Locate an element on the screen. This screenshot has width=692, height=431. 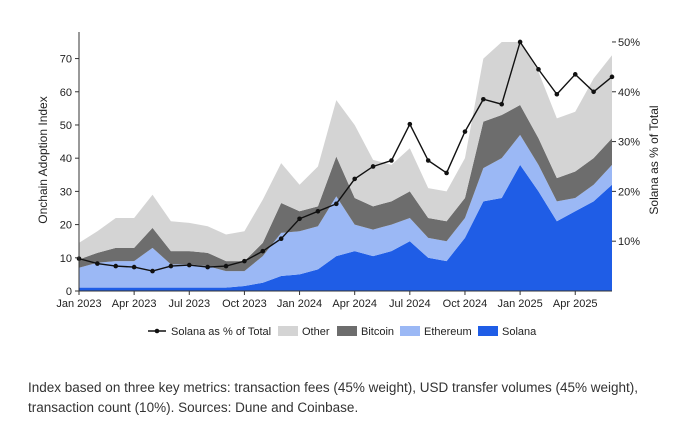
y2-axis-title: Solana as % of Total is located at coordinates (654, 159).